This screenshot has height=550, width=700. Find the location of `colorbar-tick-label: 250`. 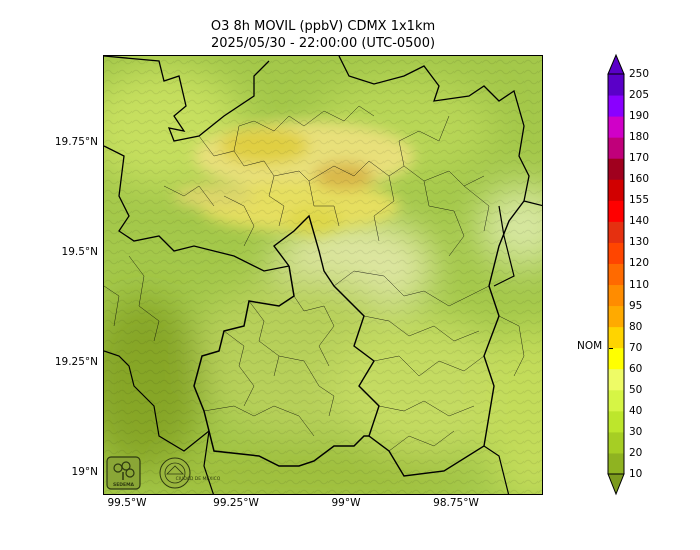

colorbar-tick-label: 250 is located at coordinates (639, 74).